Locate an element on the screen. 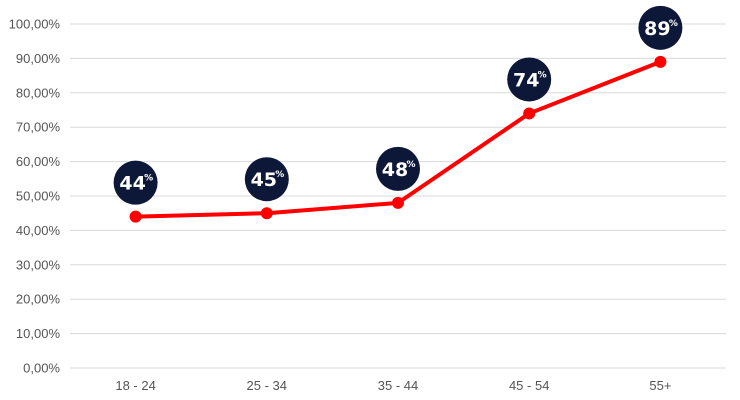 This screenshot has width=740, height=400. data-label: 44% is located at coordinates (135, 182).